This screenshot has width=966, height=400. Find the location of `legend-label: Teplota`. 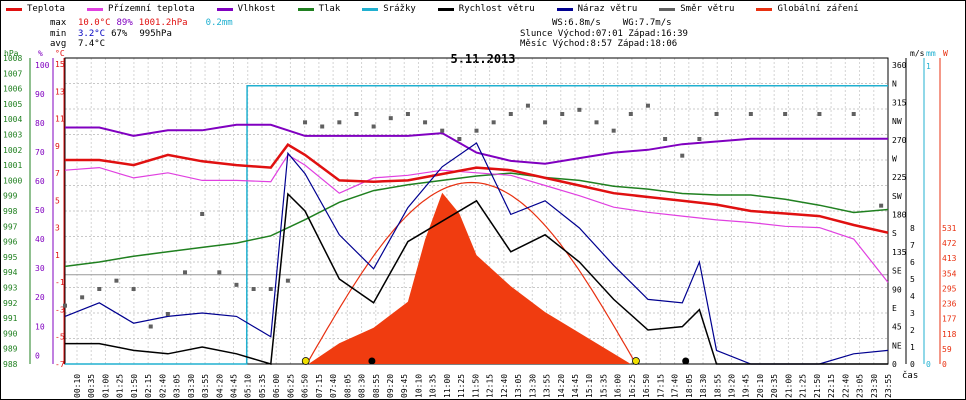

legend-label: Teplota is located at coordinates (46, 9).